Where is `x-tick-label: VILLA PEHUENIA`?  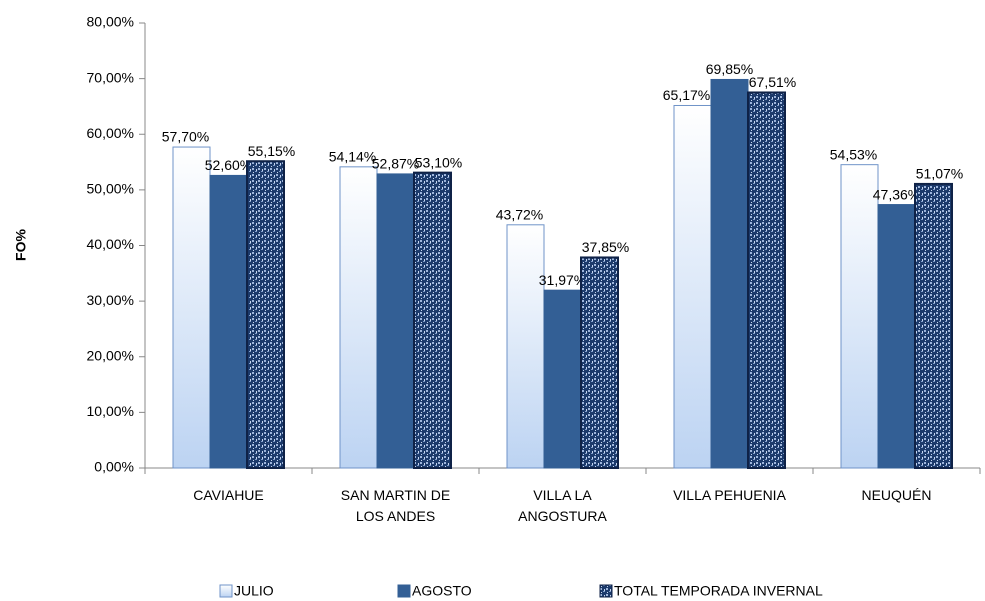
x-tick-label: VILLA PEHUENIA is located at coordinates (729, 495).